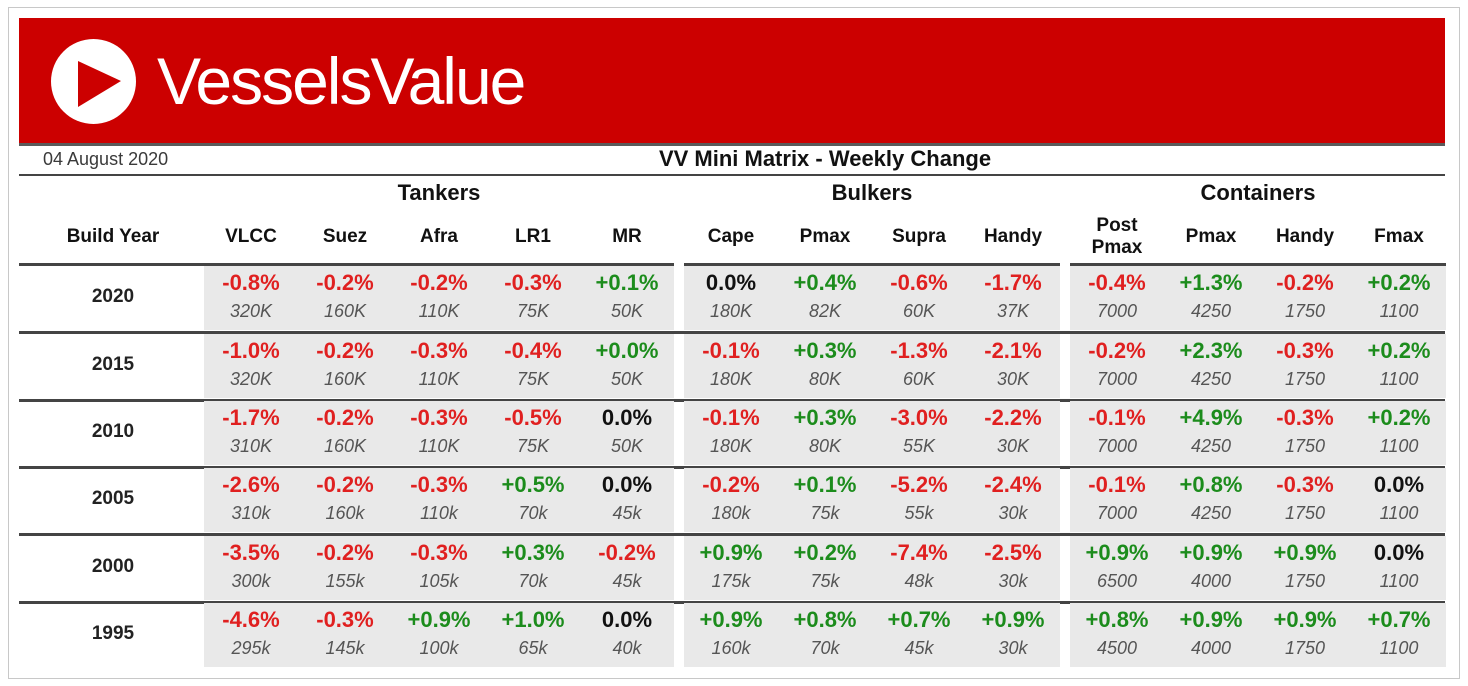 The height and width of the screenshot is (686, 1468). I want to click on matrix-cell: -0.2% 160K, so click(345, 296).